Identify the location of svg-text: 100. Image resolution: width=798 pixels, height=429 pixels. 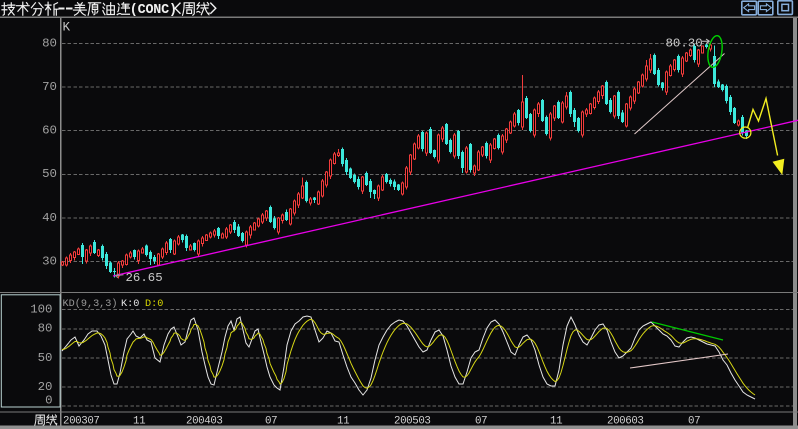
(41, 309).